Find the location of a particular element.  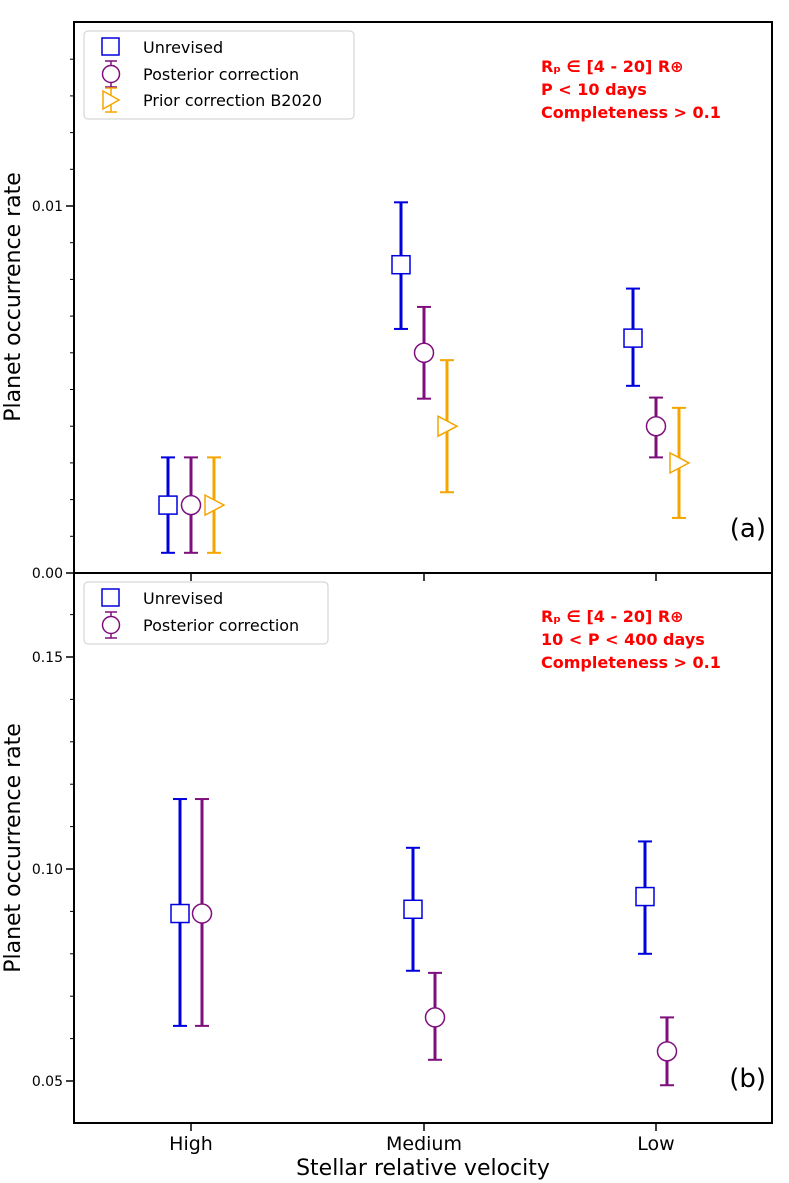

y-tick-label: 0.15 is located at coordinates (47, 658).